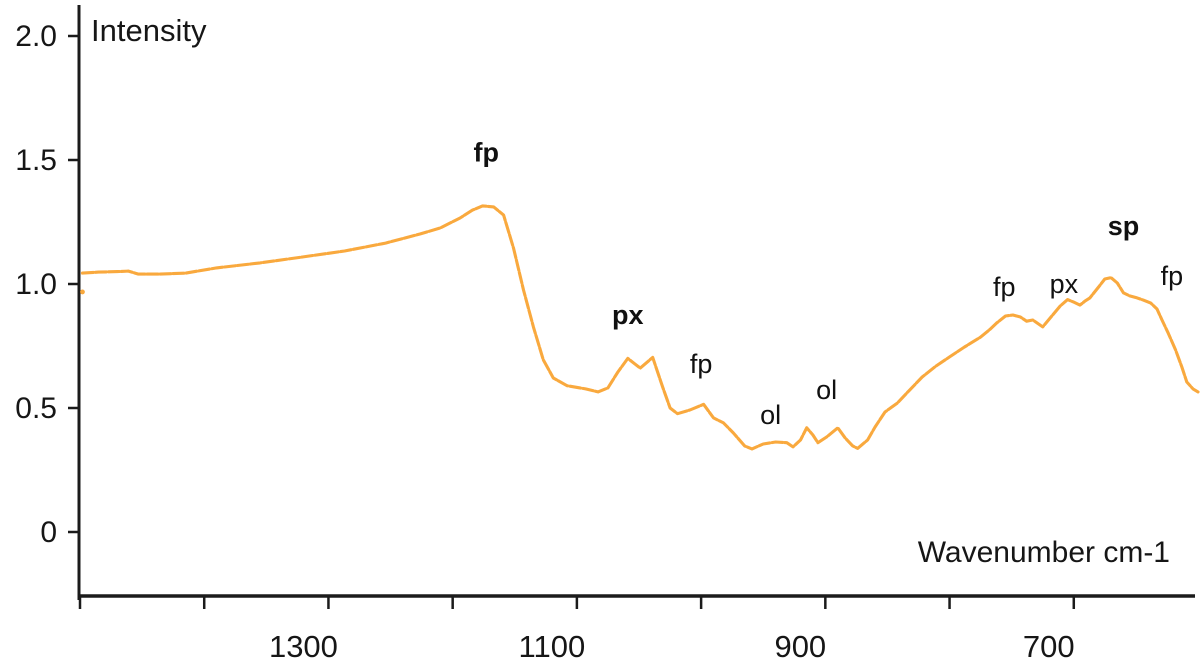 The height and width of the screenshot is (672, 1200). Describe the element at coordinates (48, 532) in the screenshot. I see `y-tick-label: 0` at that location.